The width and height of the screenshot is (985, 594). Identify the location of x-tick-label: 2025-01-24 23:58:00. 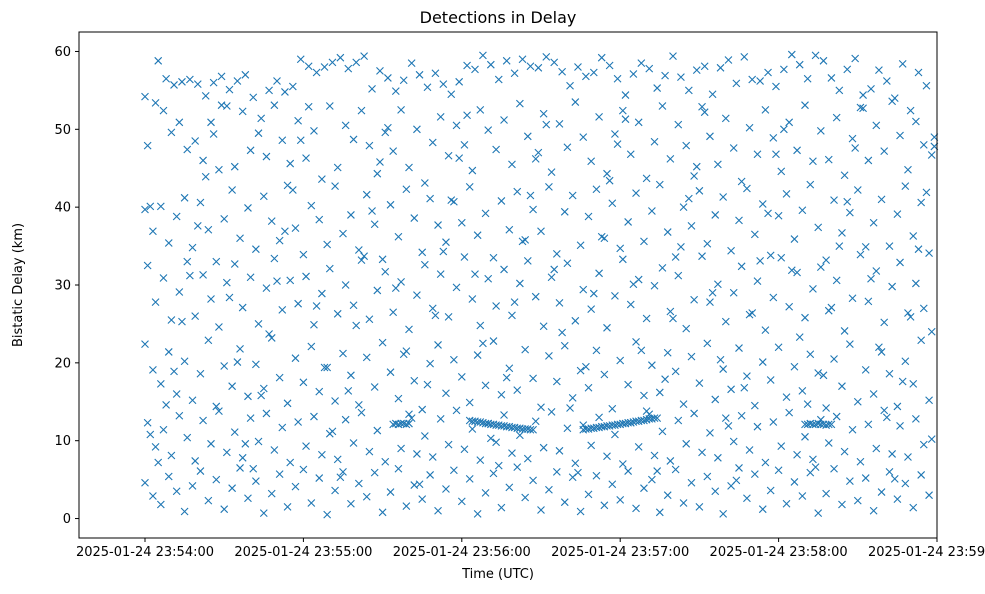
(779, 552).